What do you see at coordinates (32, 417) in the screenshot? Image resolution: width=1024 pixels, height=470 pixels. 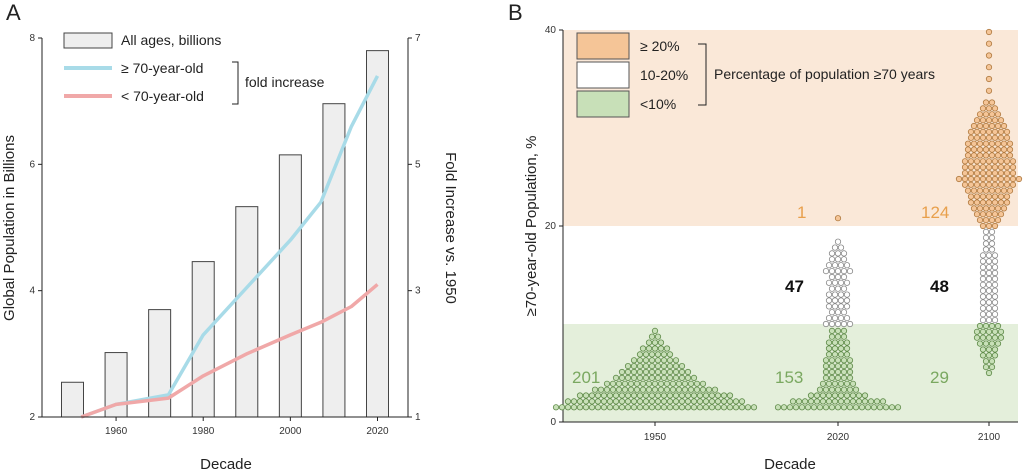 I see `y-tick-label: 2` at bounding box center [32, 417].